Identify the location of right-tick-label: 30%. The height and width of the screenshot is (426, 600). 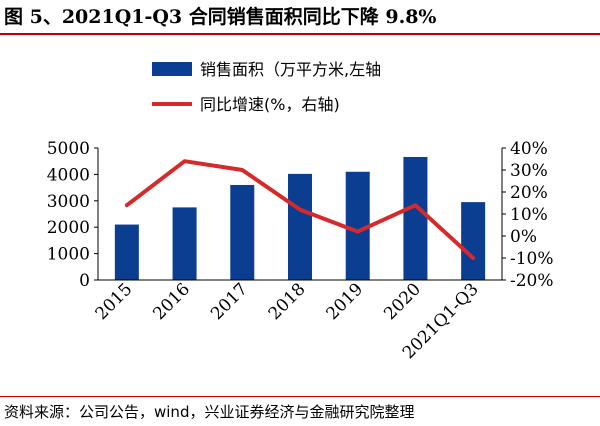
(529, 171).